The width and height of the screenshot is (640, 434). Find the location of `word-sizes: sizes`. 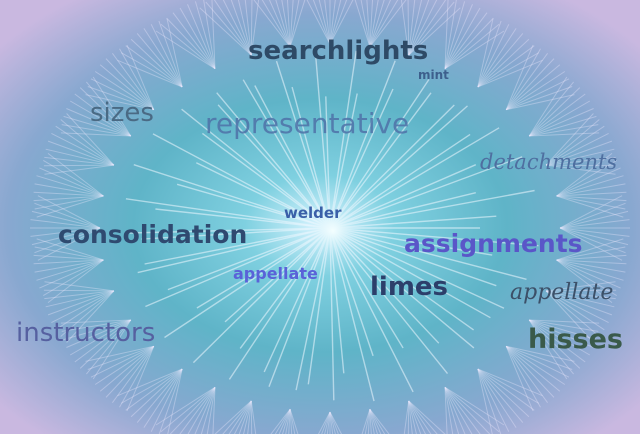

word-sizes: sizes is located at coordinates (122, 113).